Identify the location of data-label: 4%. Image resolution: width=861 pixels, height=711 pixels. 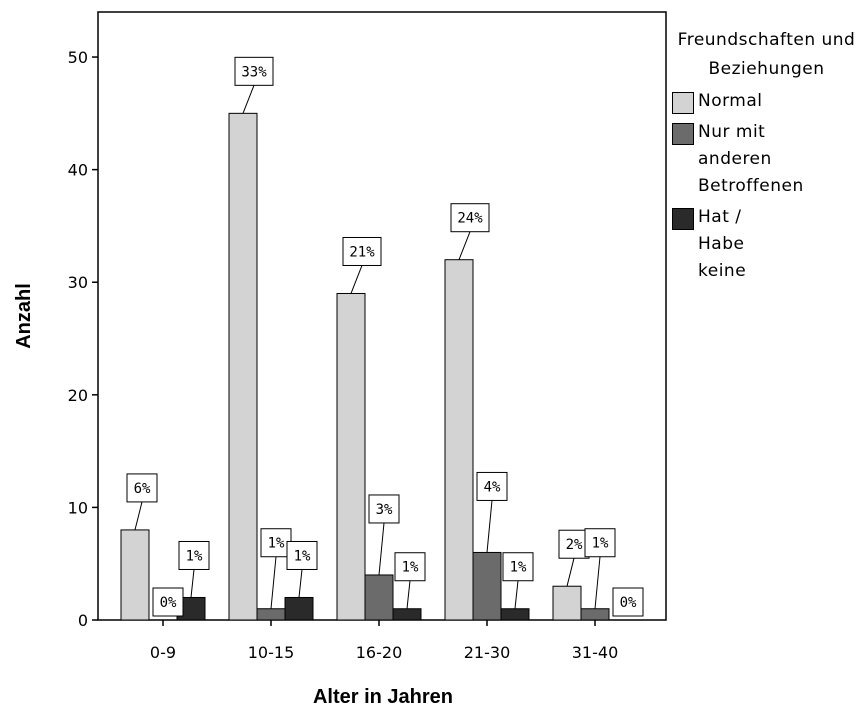
(492, 487).